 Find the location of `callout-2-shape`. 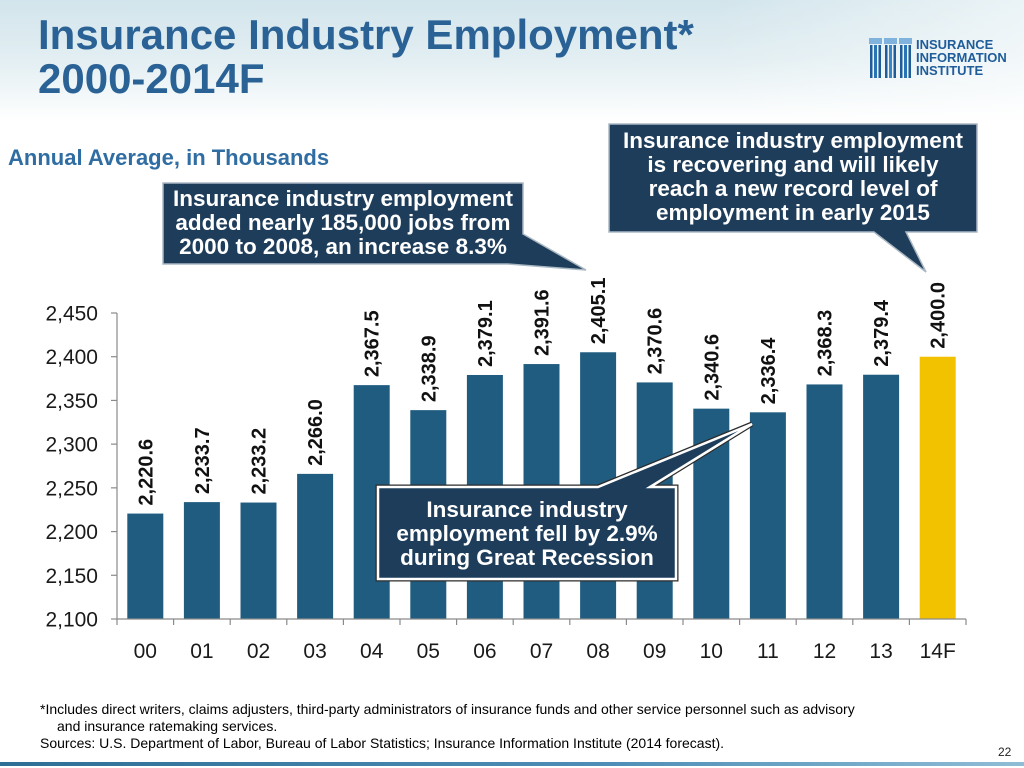

callout-2-shape is located at coordinates (793, 198).